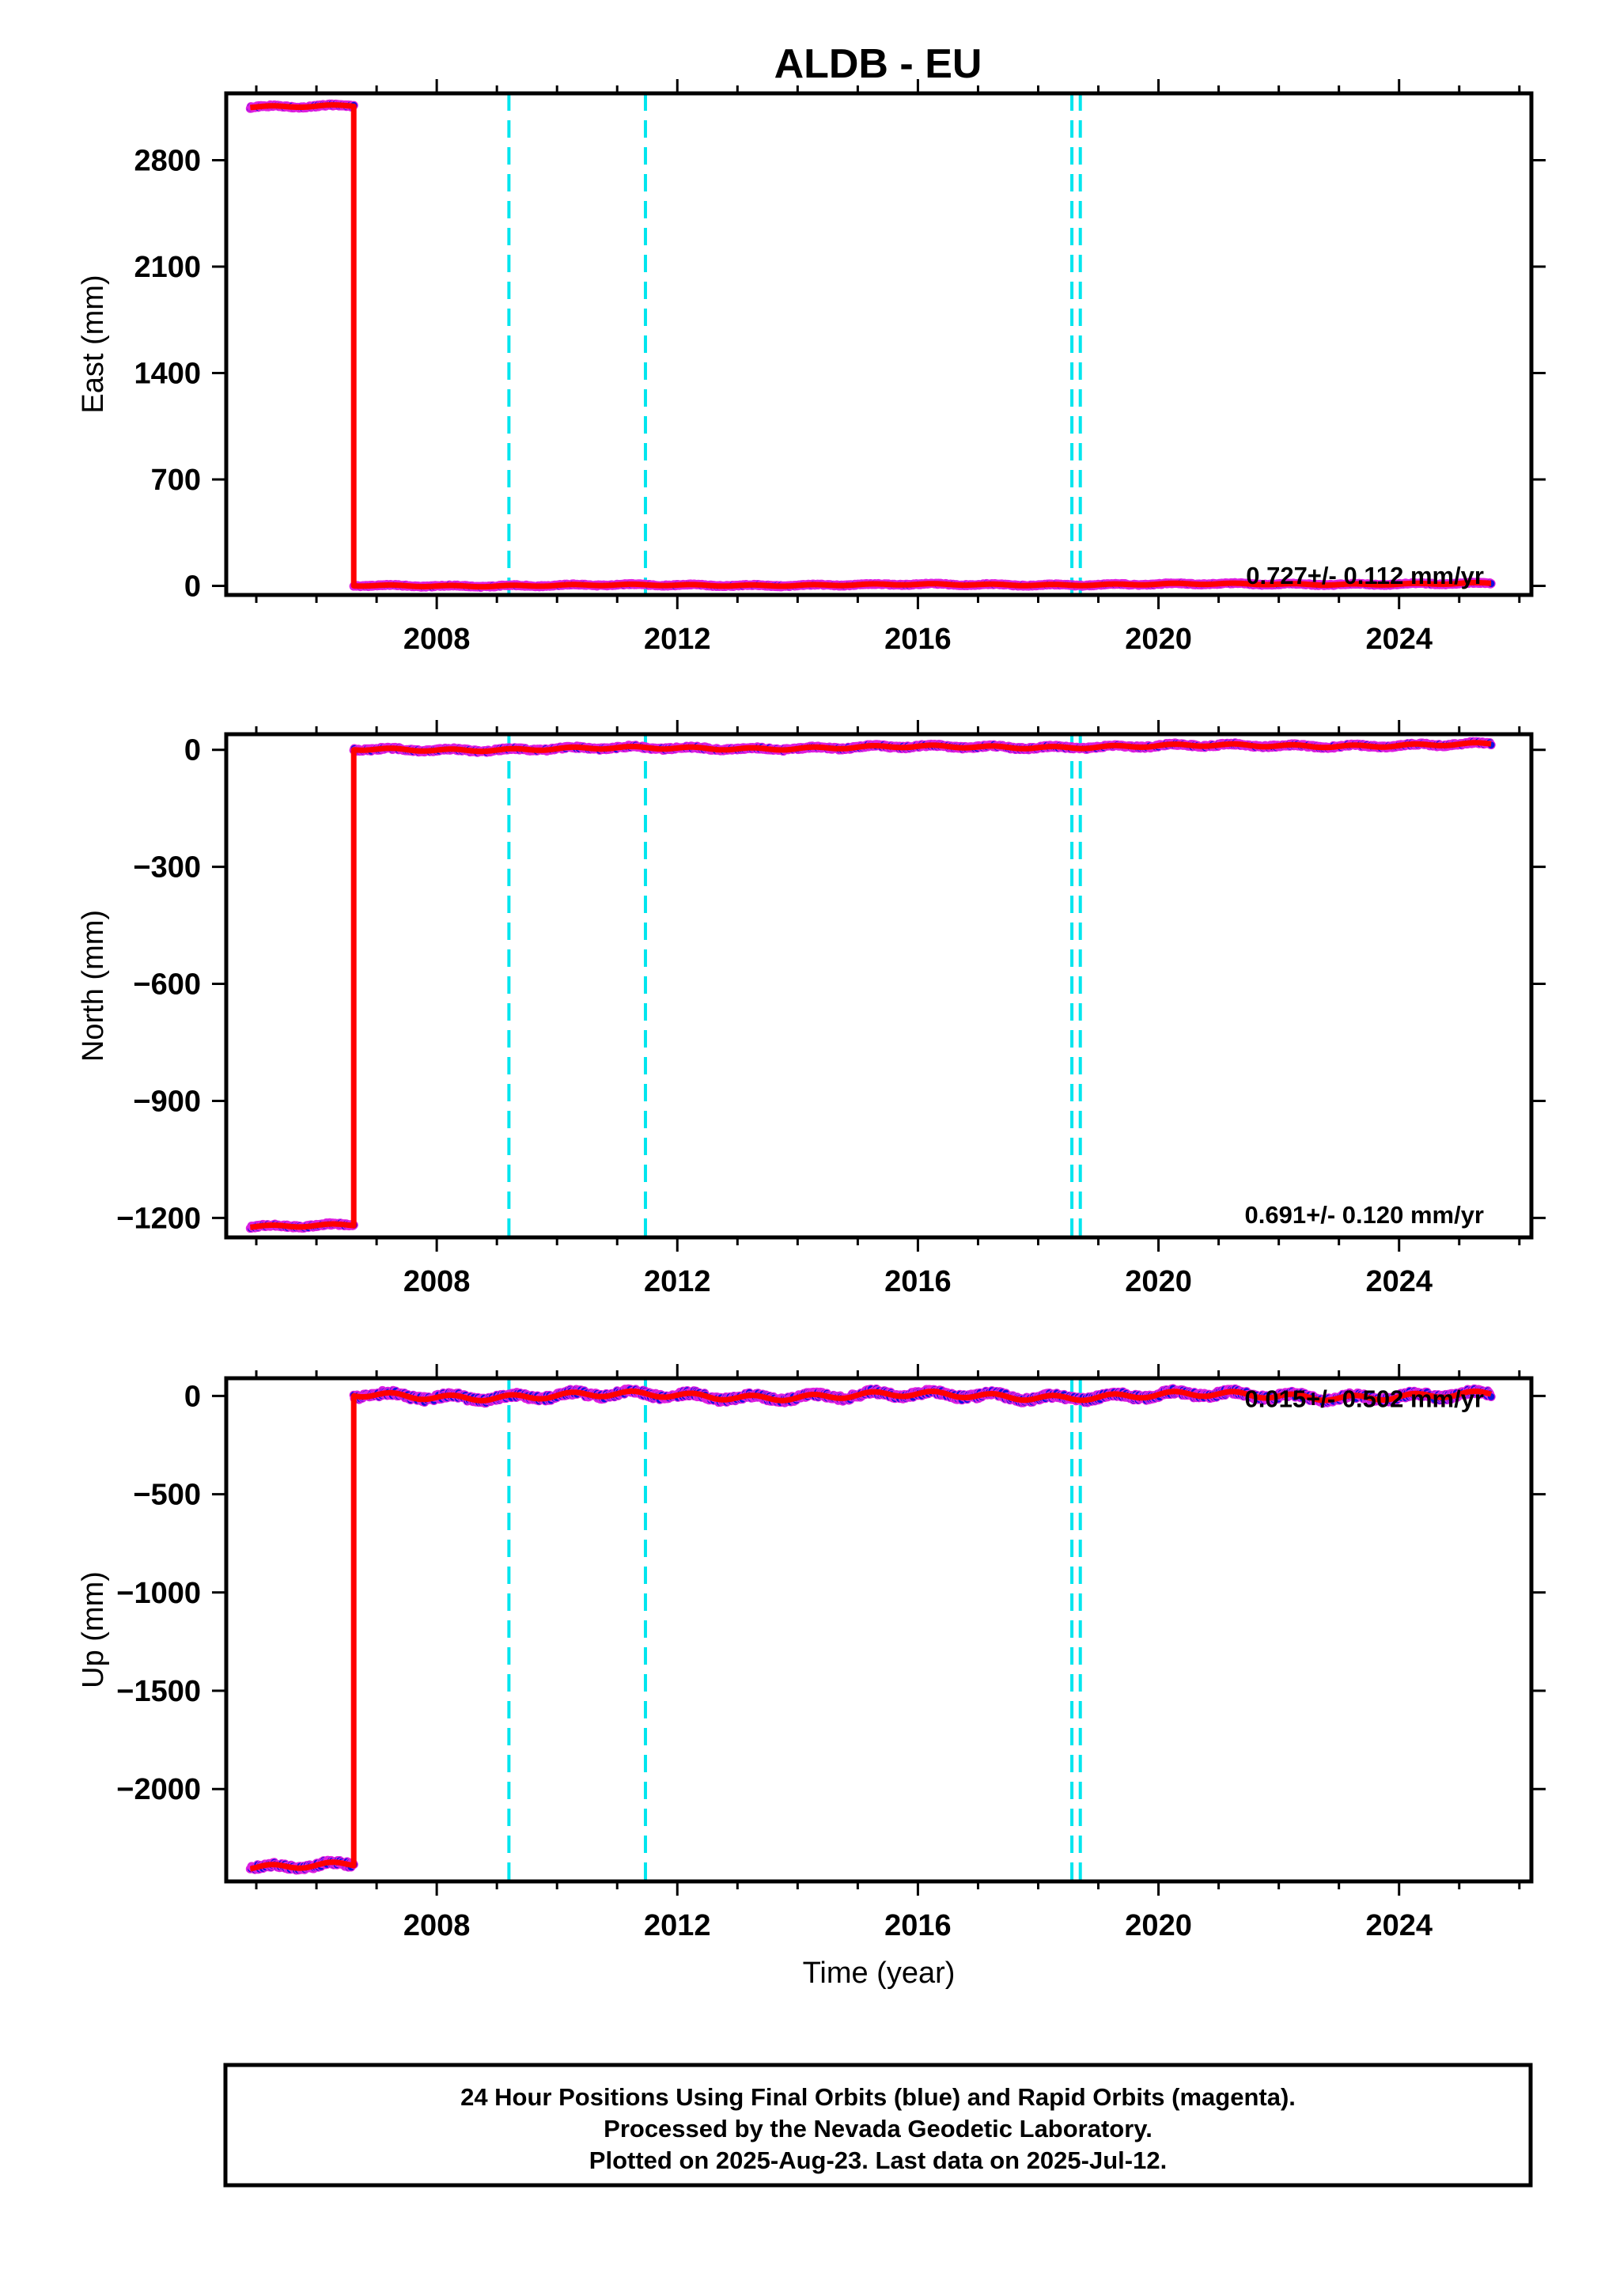 The image size is (1601, 2296). I want to click on rate-label: 0.691+/- 0.120 mm/yr, so click(1365, 1215).